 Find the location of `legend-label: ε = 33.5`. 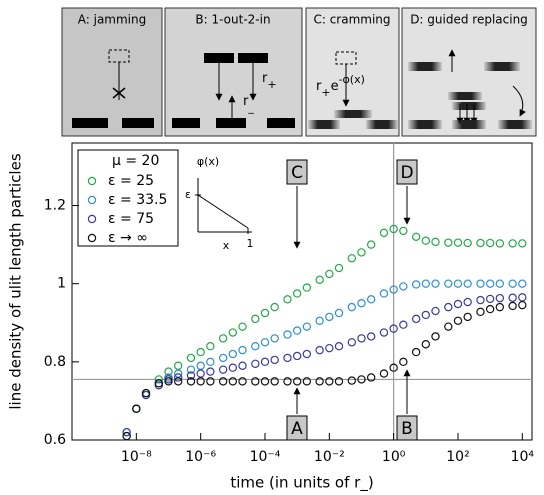

legend-label: ε = 33.5 is located at coordinates (137, 200).